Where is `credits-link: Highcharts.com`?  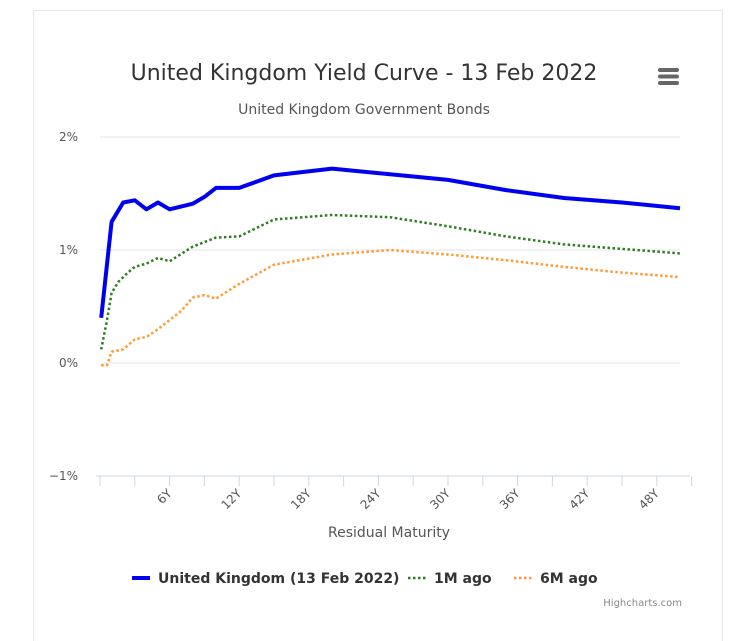
credits-link: Highcharts.com is located at coordinates (642, 603).